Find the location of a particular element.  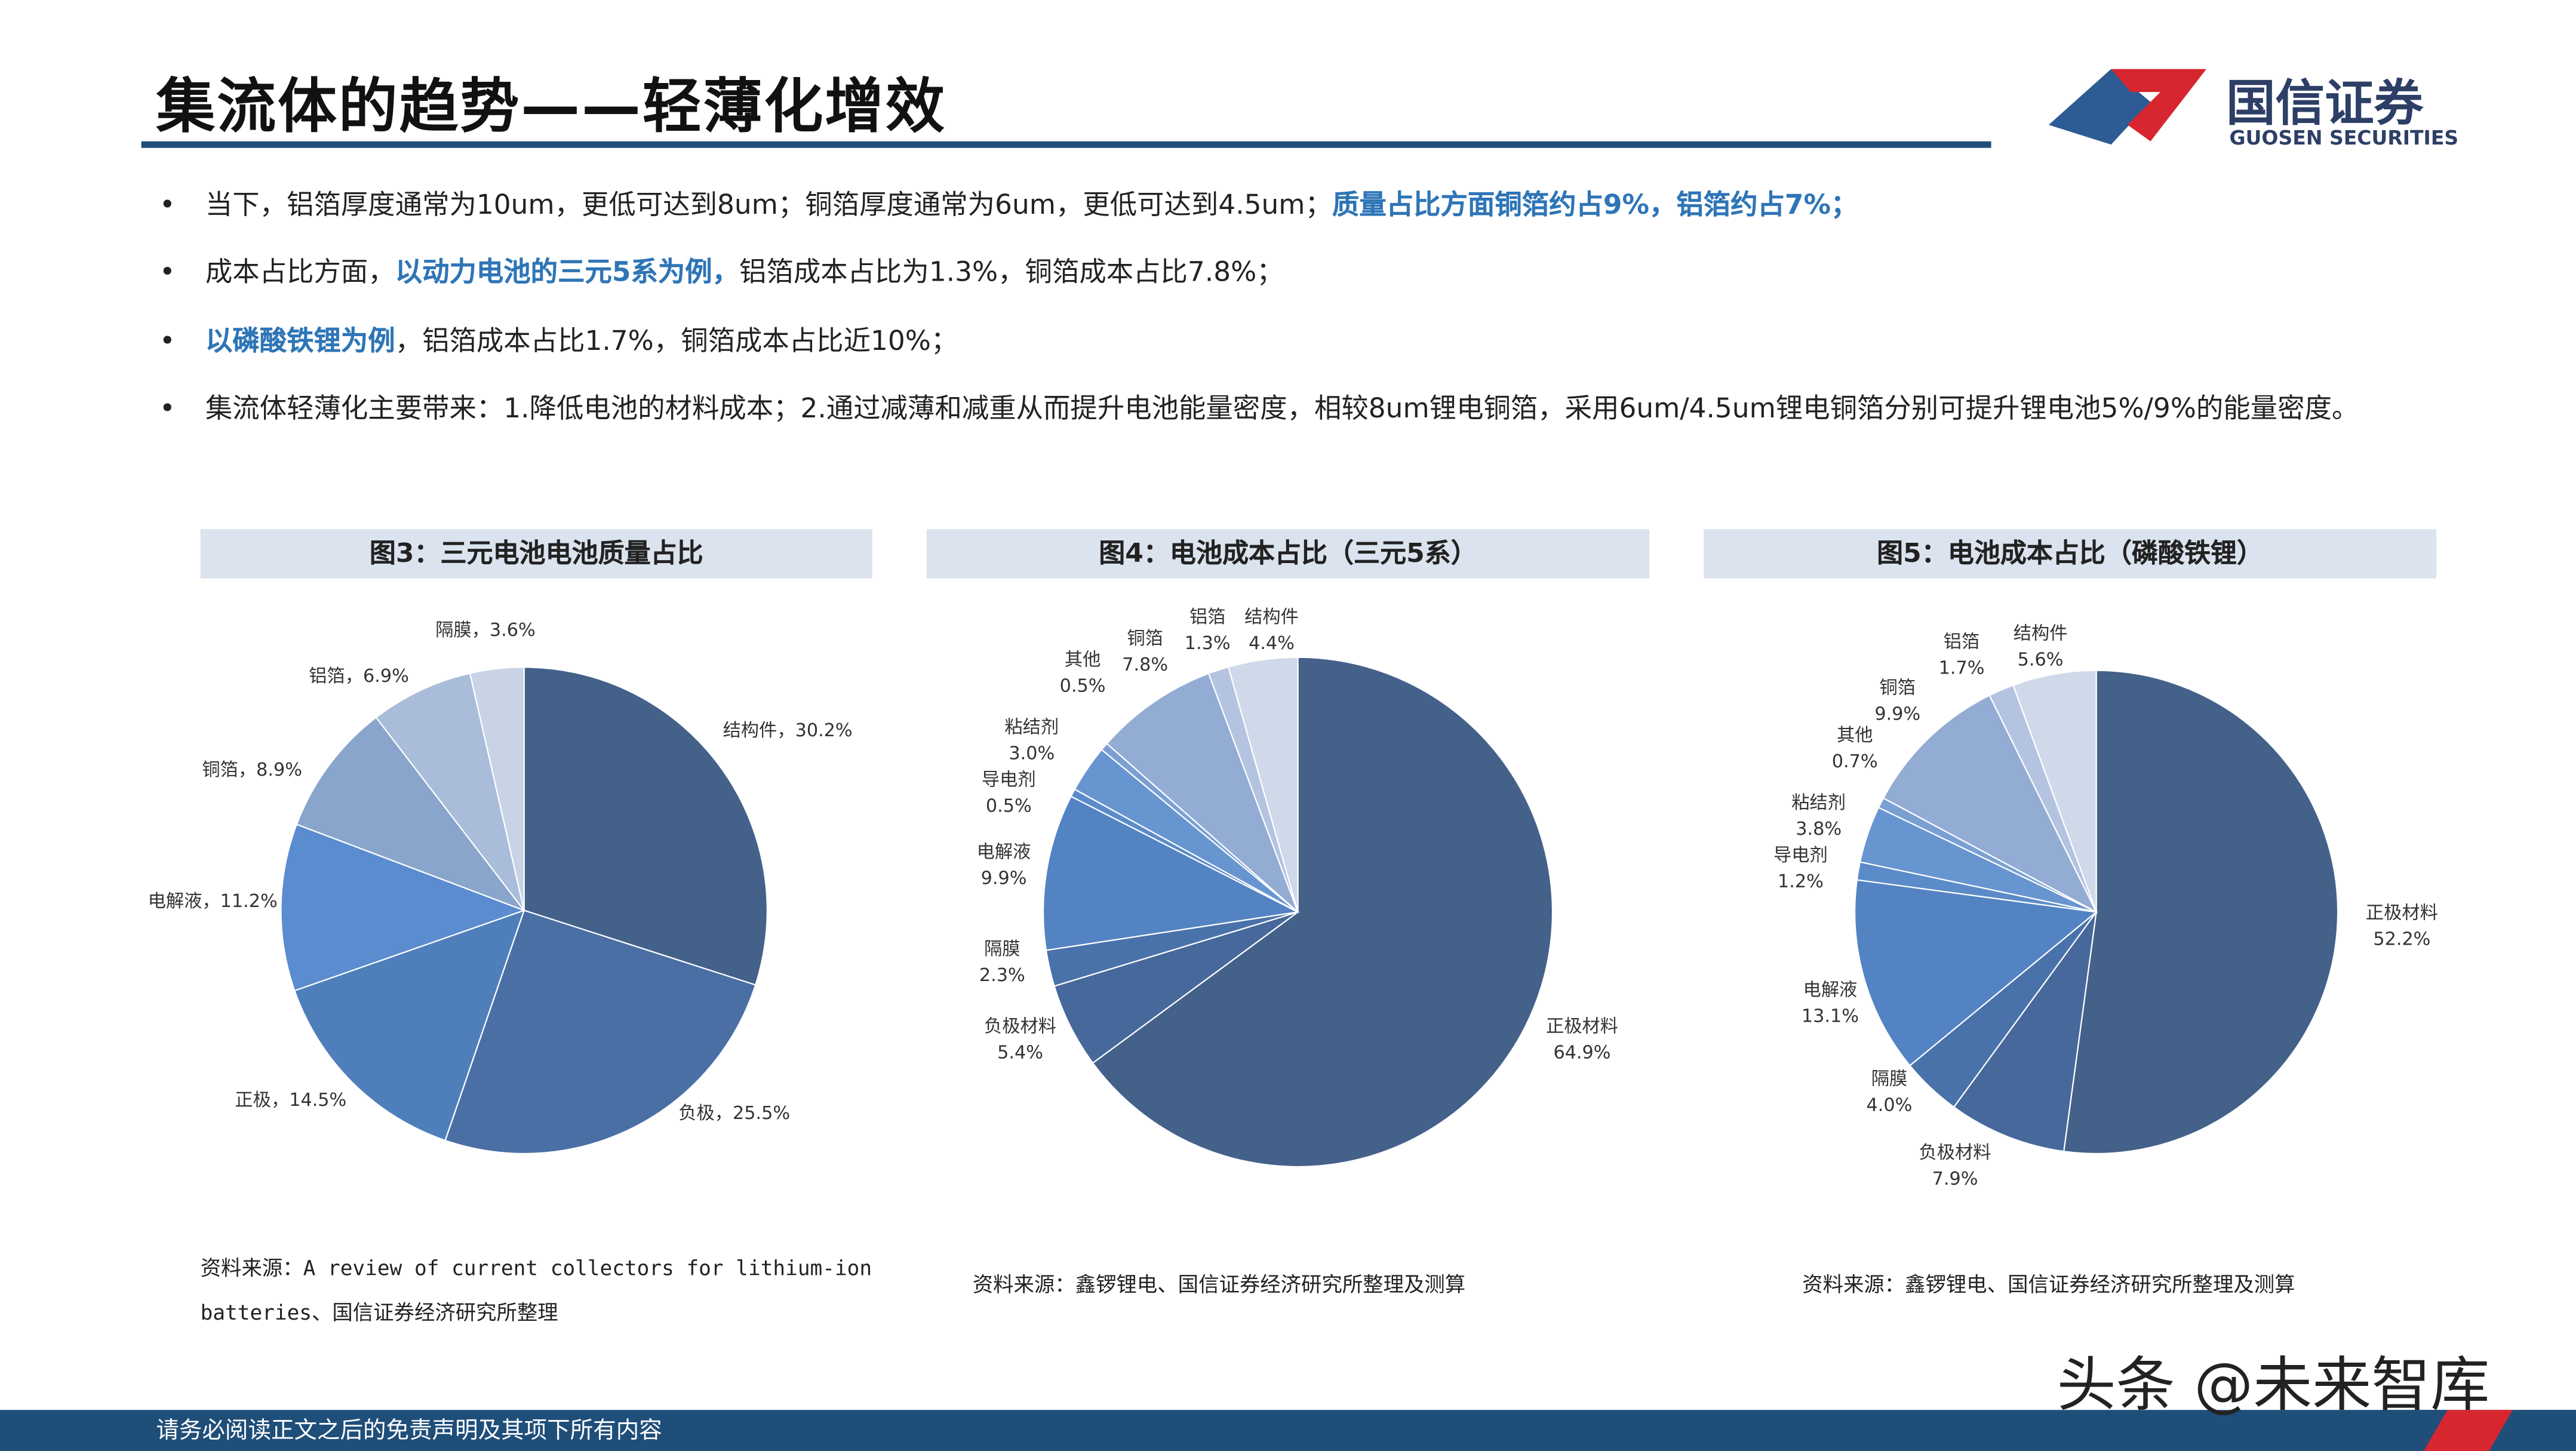

text-run: 以动力电池的三元5系为例， is located at coordinates (567, 272).